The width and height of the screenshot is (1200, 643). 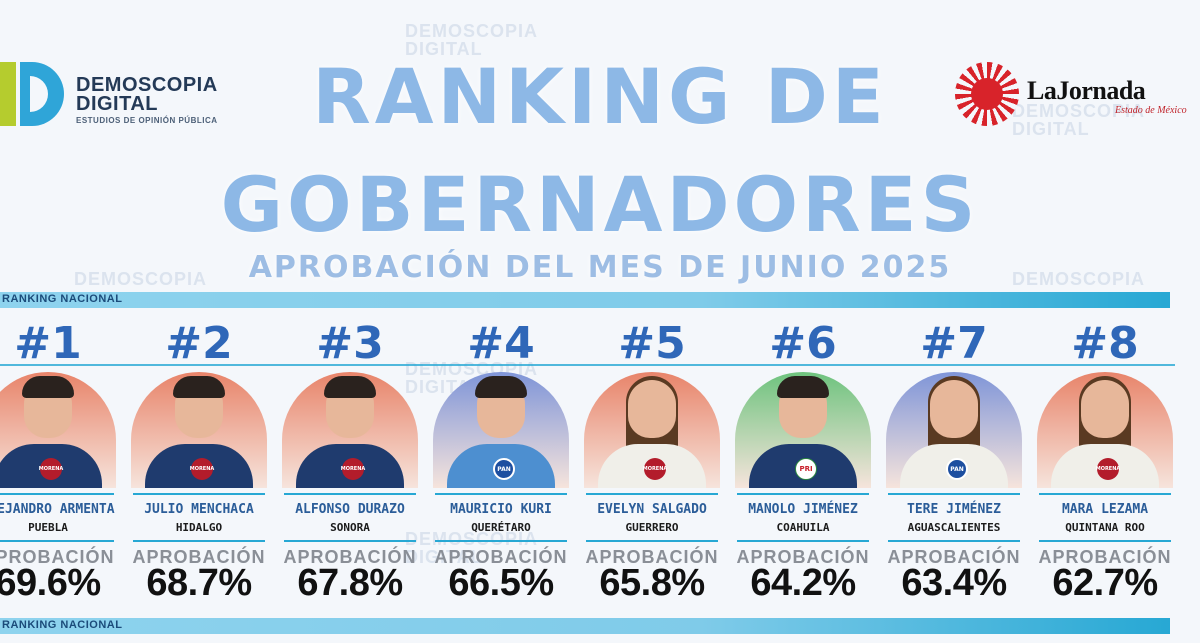 I want to click on sun-icon, so click(x=987, y=94).